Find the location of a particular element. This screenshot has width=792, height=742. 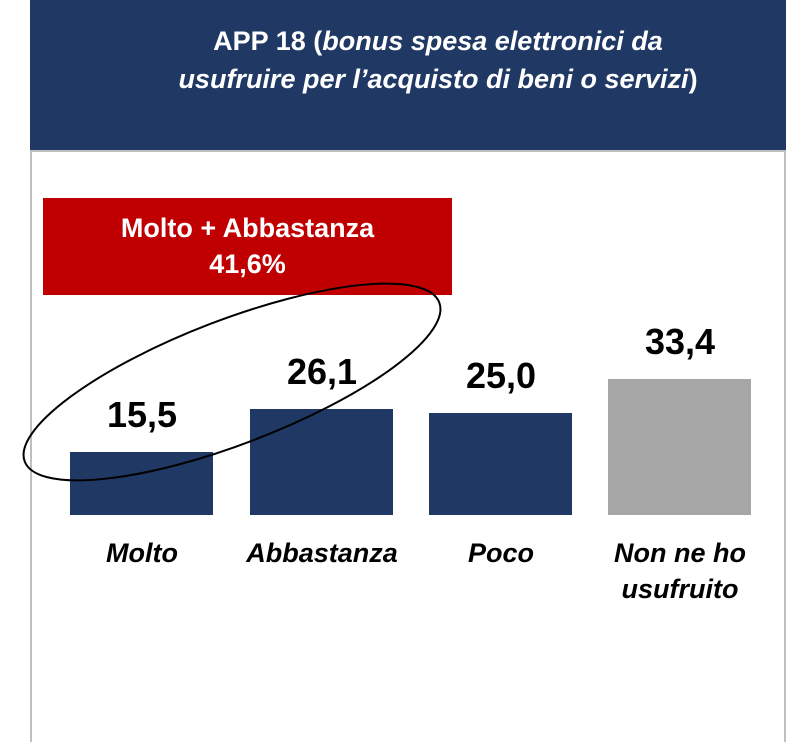

title-line: APP 18 (bonus spesa elettronici da is located at coordinates (438, 41).